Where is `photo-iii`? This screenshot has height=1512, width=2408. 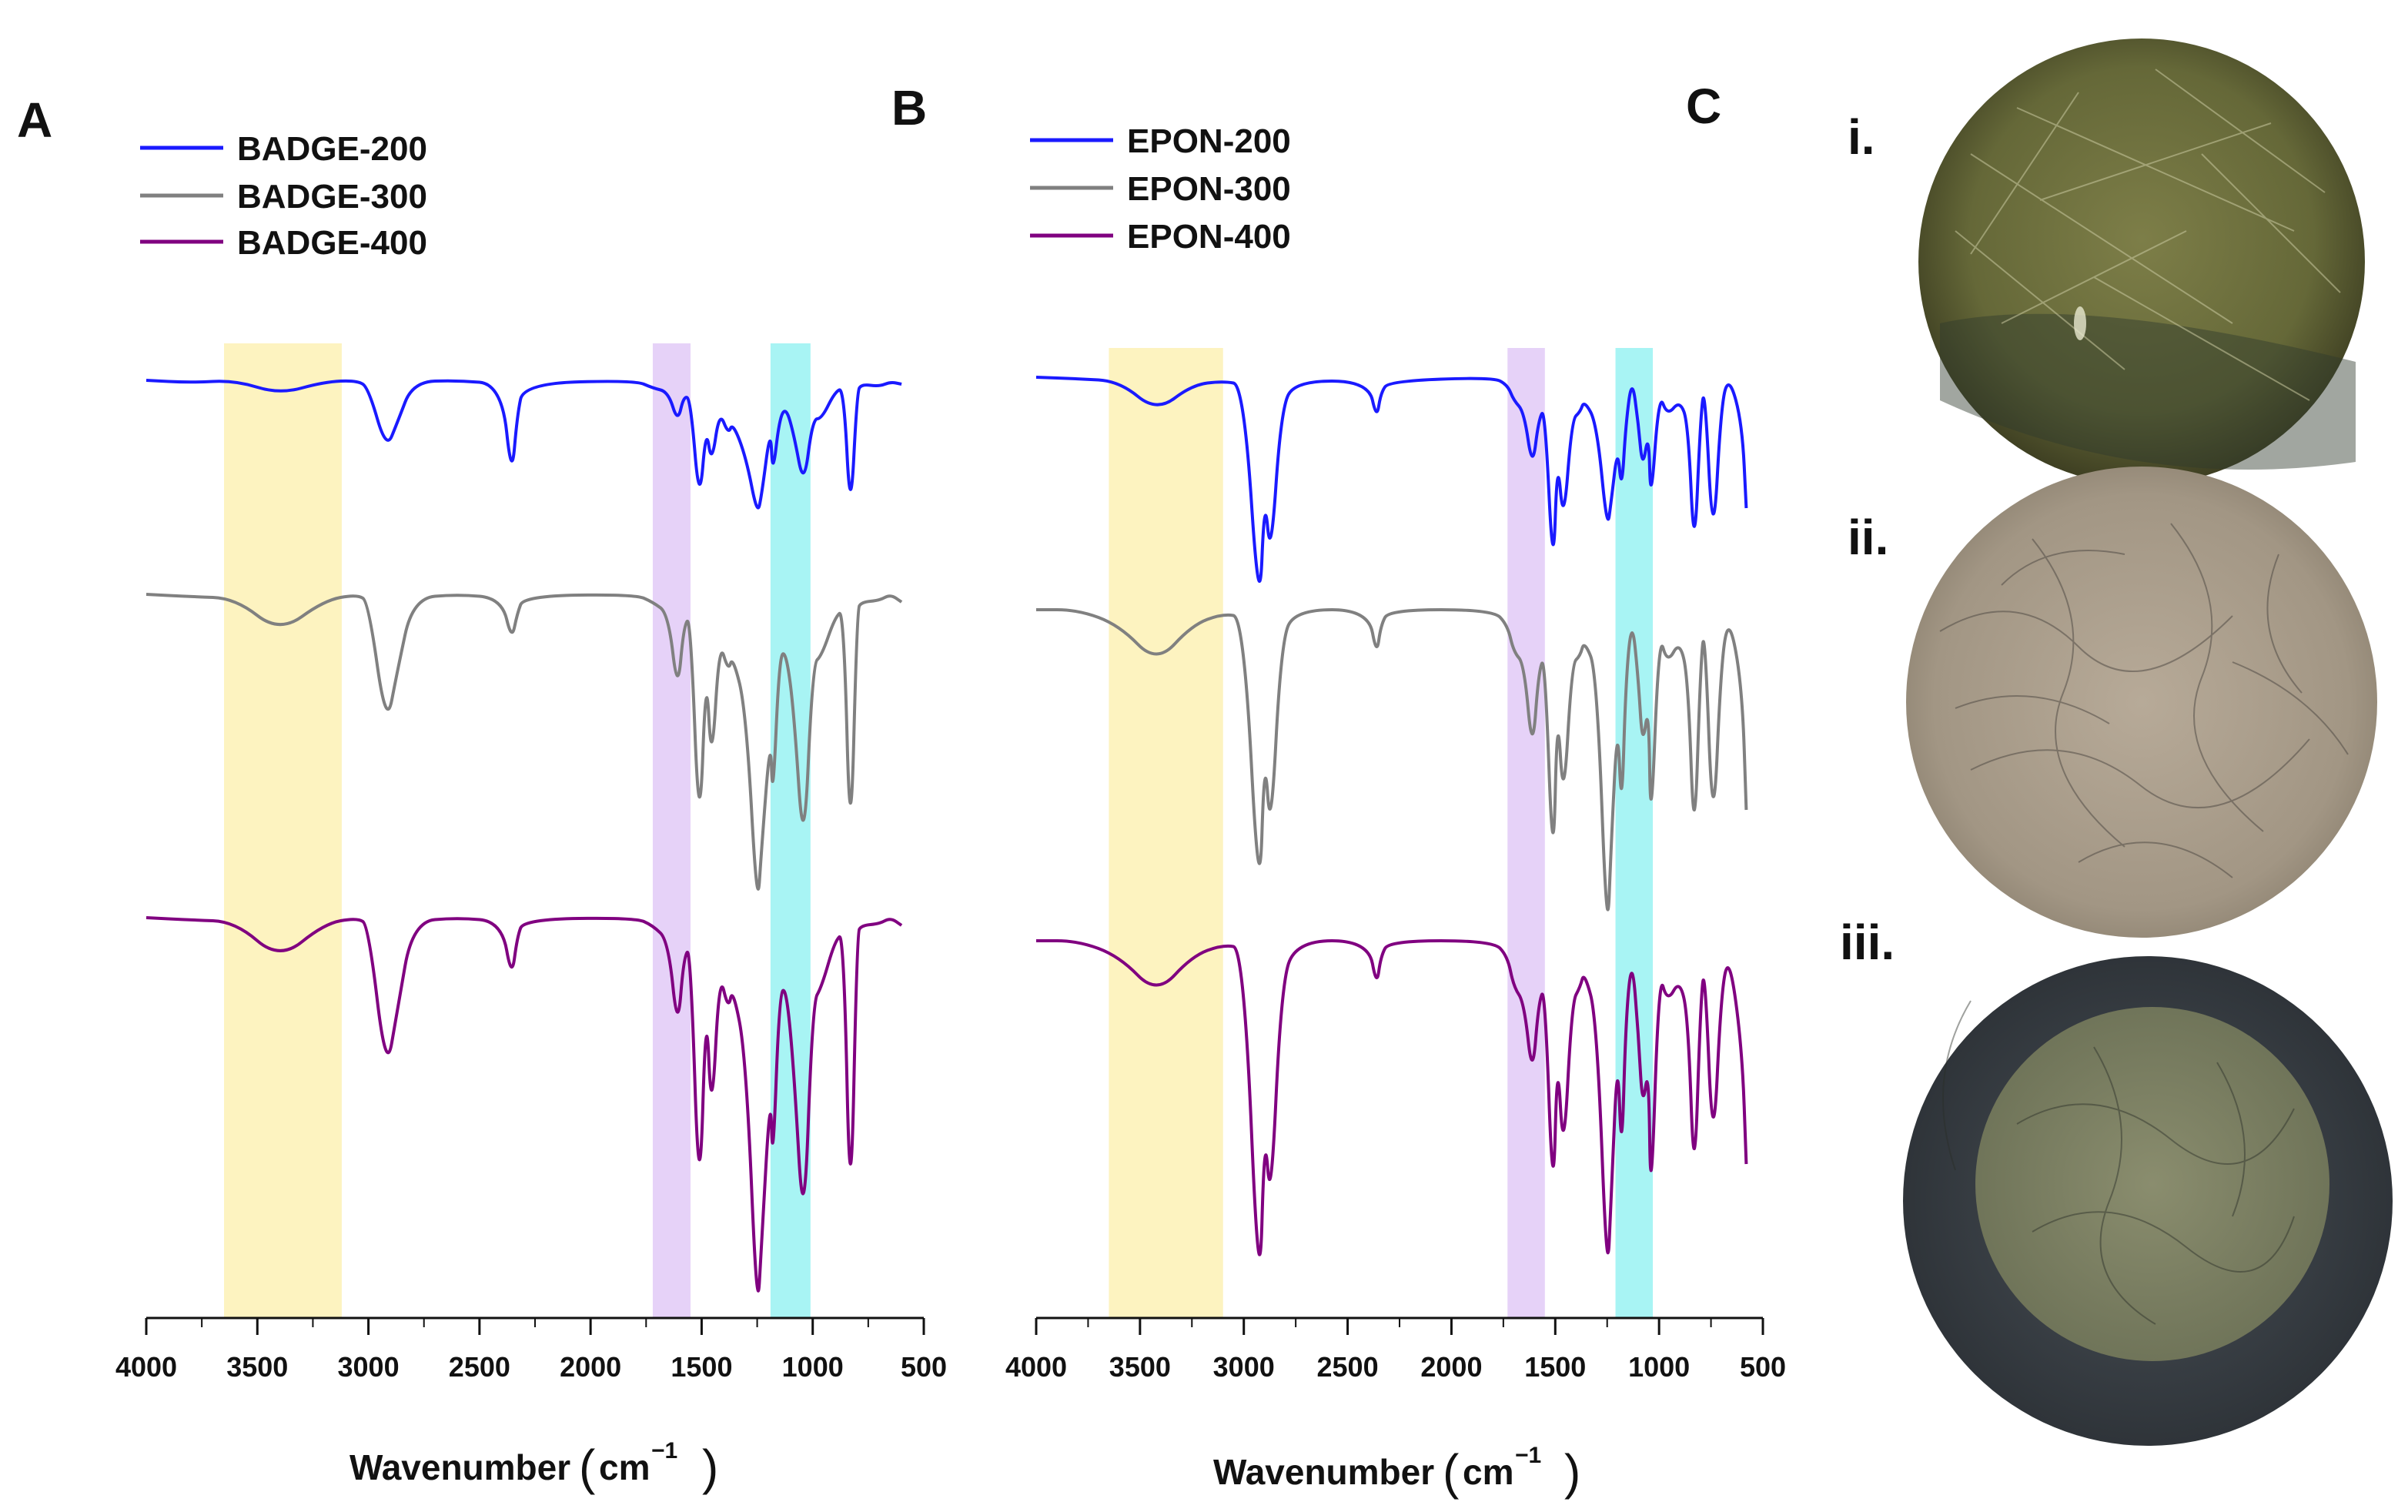
photo-iii is located at coordinates (2148, 1201).